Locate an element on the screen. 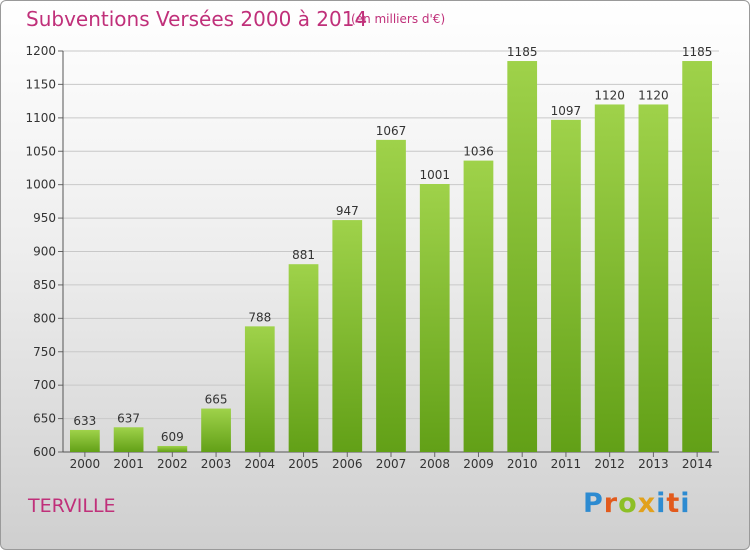  data-label: 637 is located at coordinates (128, 418).